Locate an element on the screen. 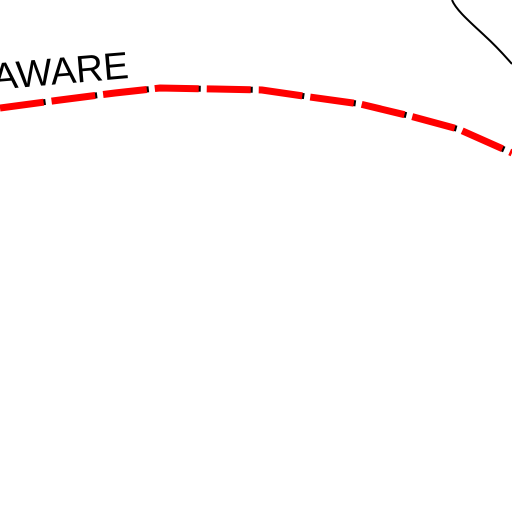 The image size is (512, 512). boundary-line-underlay is located at coordinates (256, 120).